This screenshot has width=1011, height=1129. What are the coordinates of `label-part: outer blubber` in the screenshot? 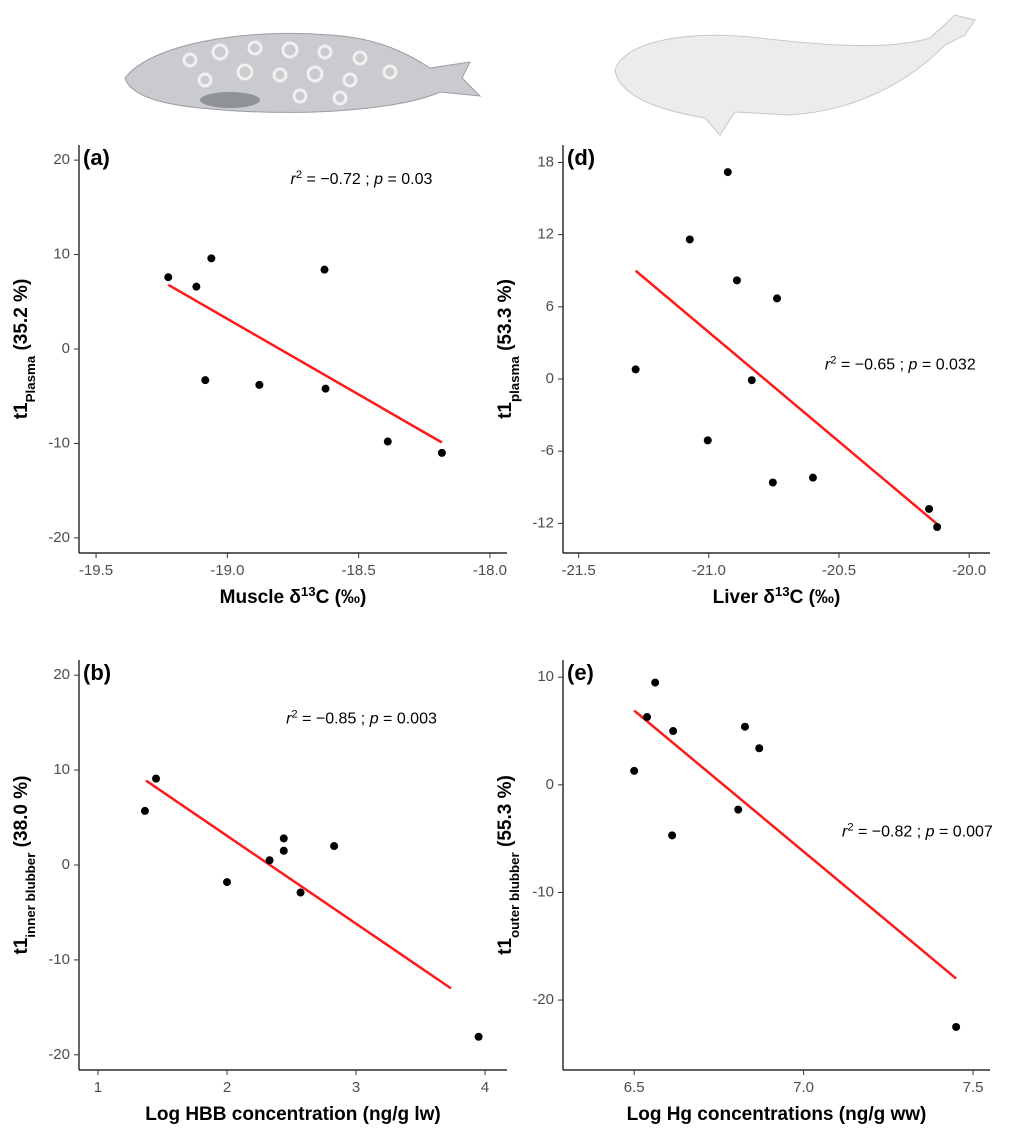 It's located at (514, 895).